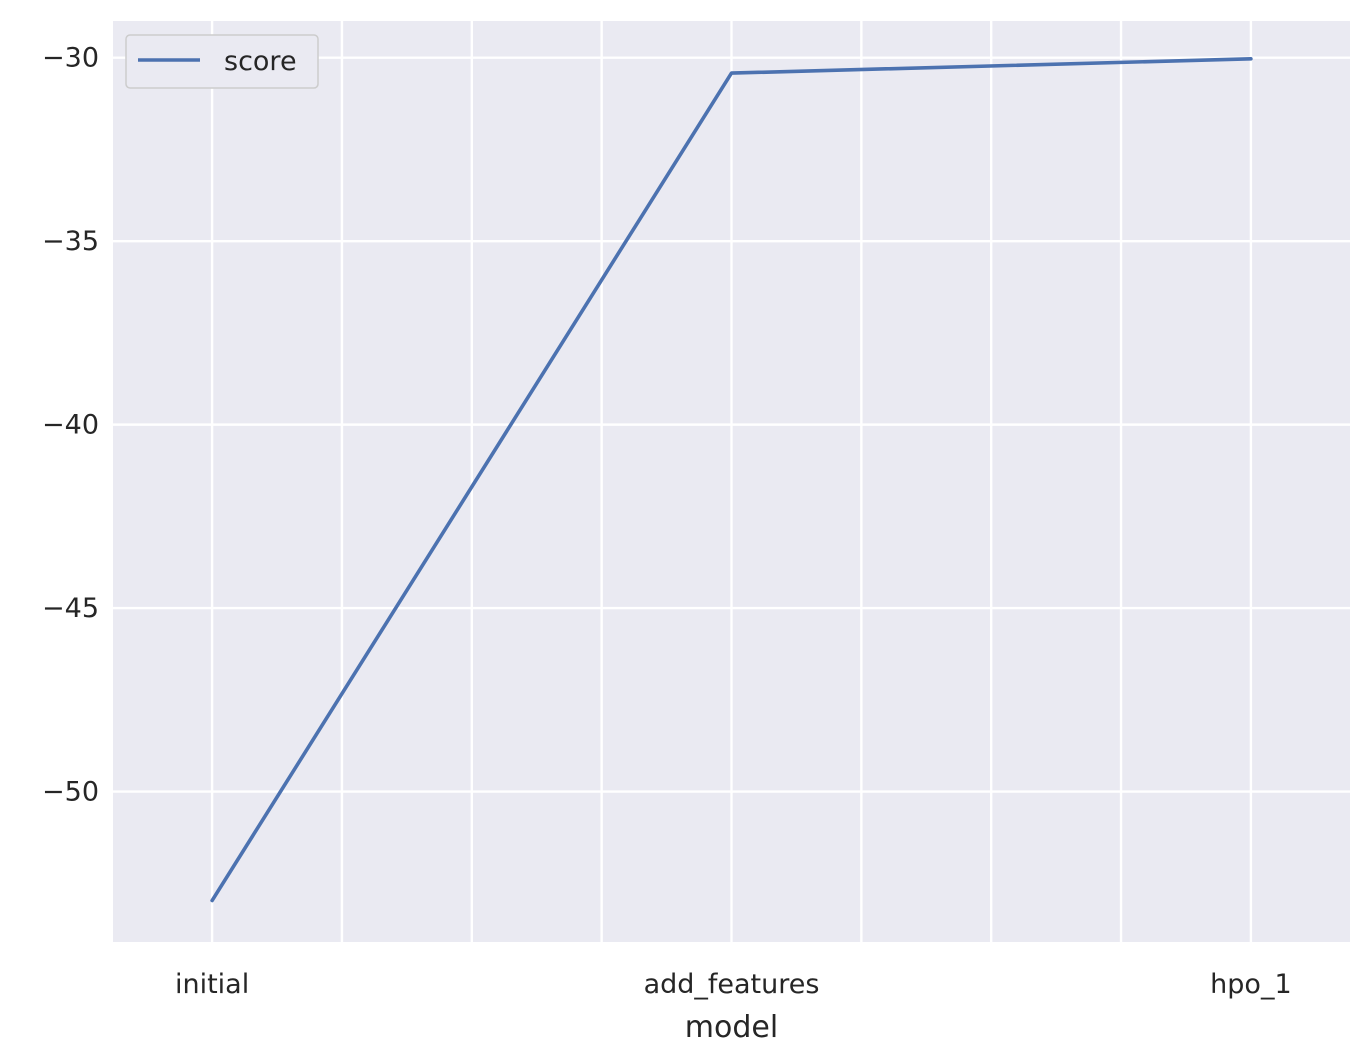 Image resolution: width=1370 pixels, height=1064 pixels. I want to click on y-tick-labels: −30 −35 −40 −45 −50, so click(70, 425).